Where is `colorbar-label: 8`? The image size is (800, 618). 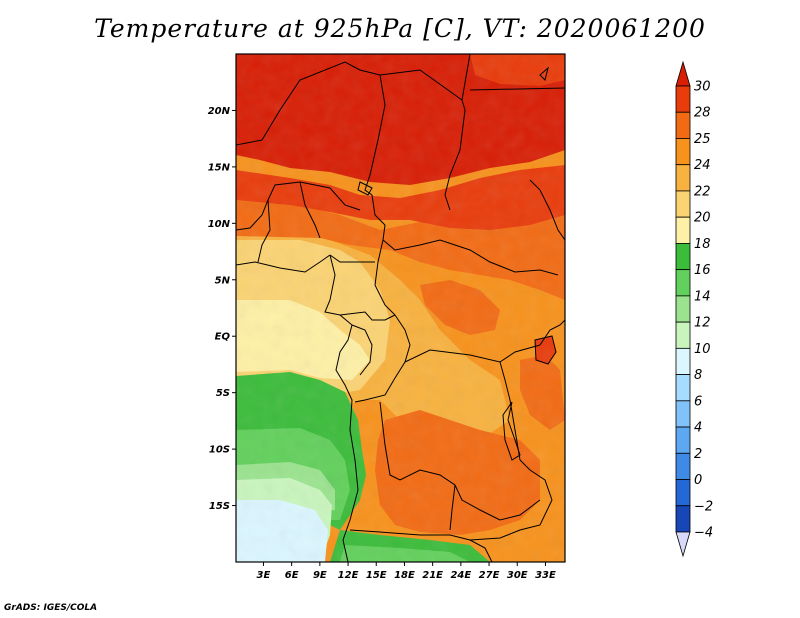
colorbar-label: 8 is located at coordinates (698, 375).